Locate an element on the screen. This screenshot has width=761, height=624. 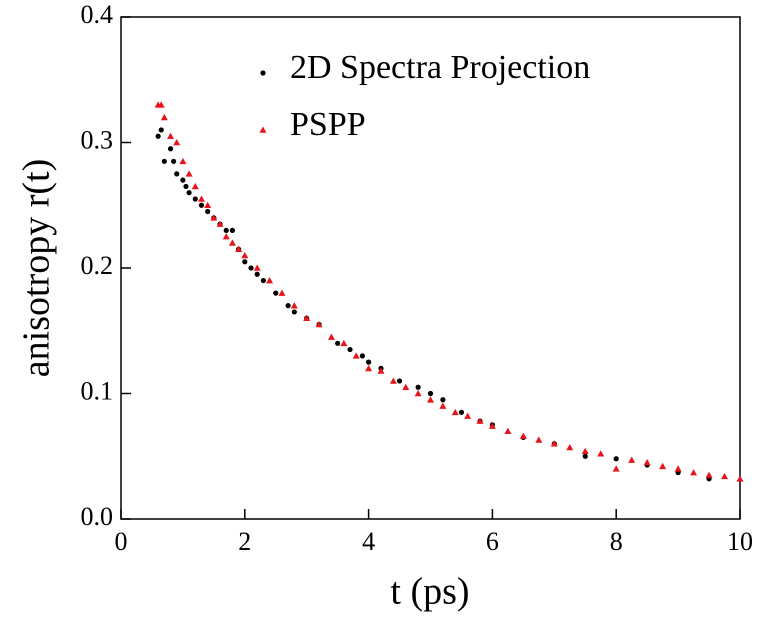
legend-label: 2D Spectra Projection is located at coordinates (440, 67).